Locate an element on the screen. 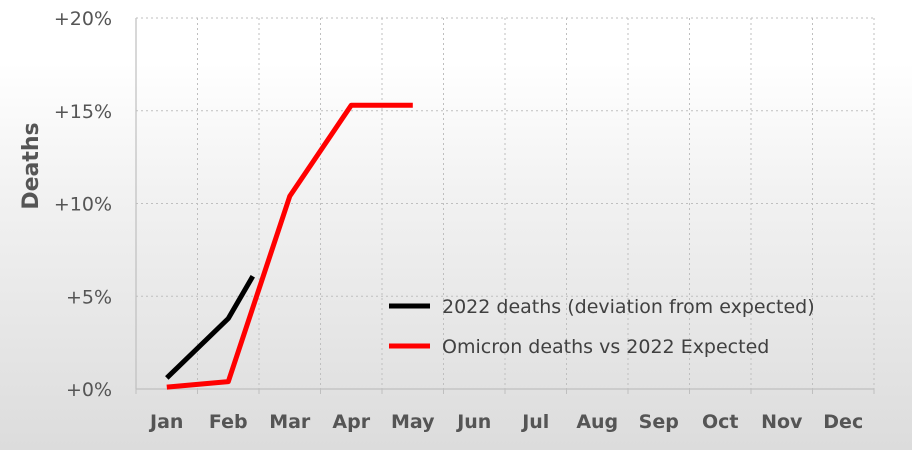 The height and width of the screenshot is (450, 912). x-tick-label: Dec is located at coordinates (843, 422).